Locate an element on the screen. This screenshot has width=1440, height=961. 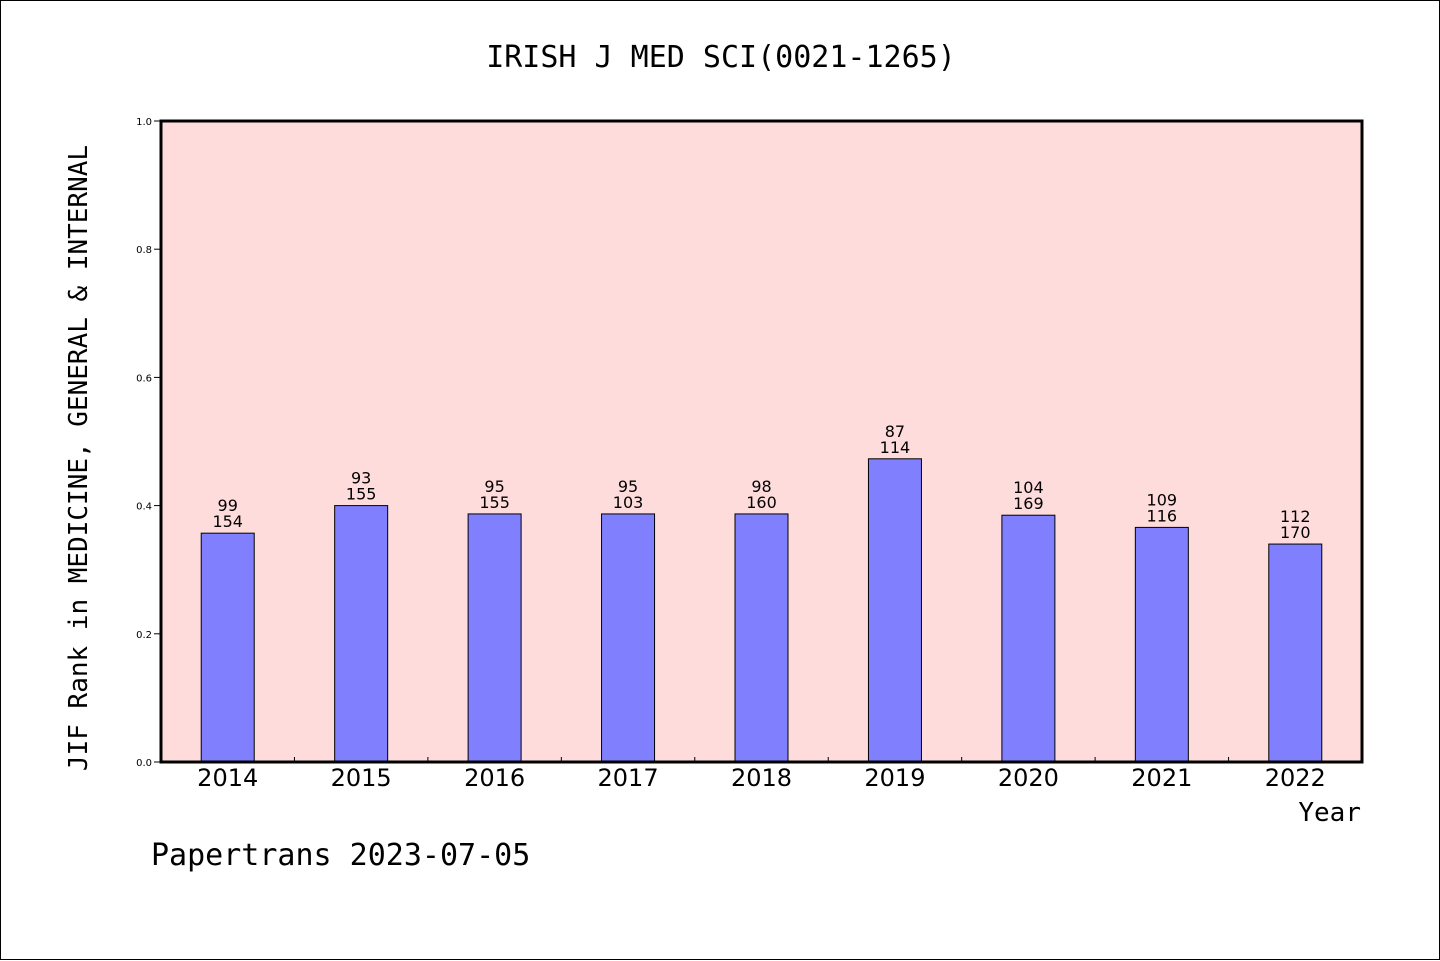
bar-total-label: 116 is located at coordinates (1162, 515).